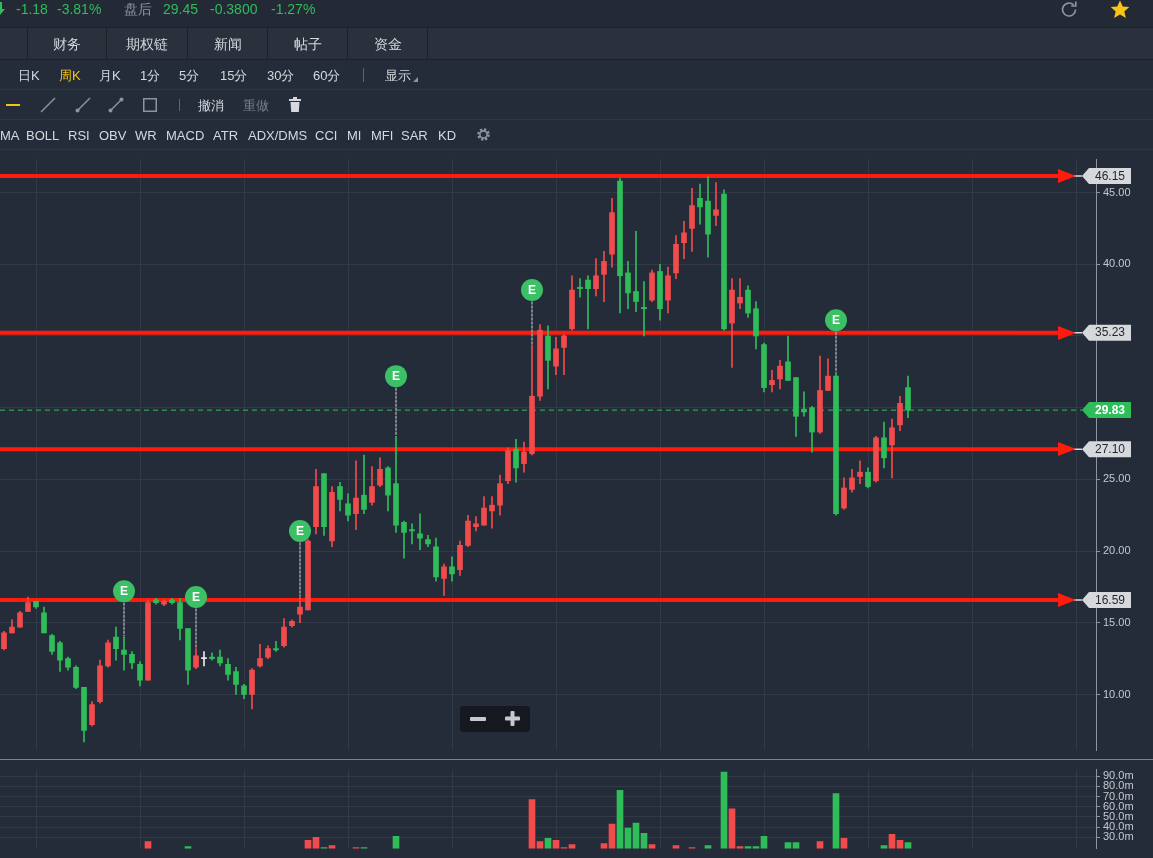 The image size is (1153, 858). What do you see at coordinates (354, 135) in the screenshot?
I see `text: MI` at bounding box center [354, 135].